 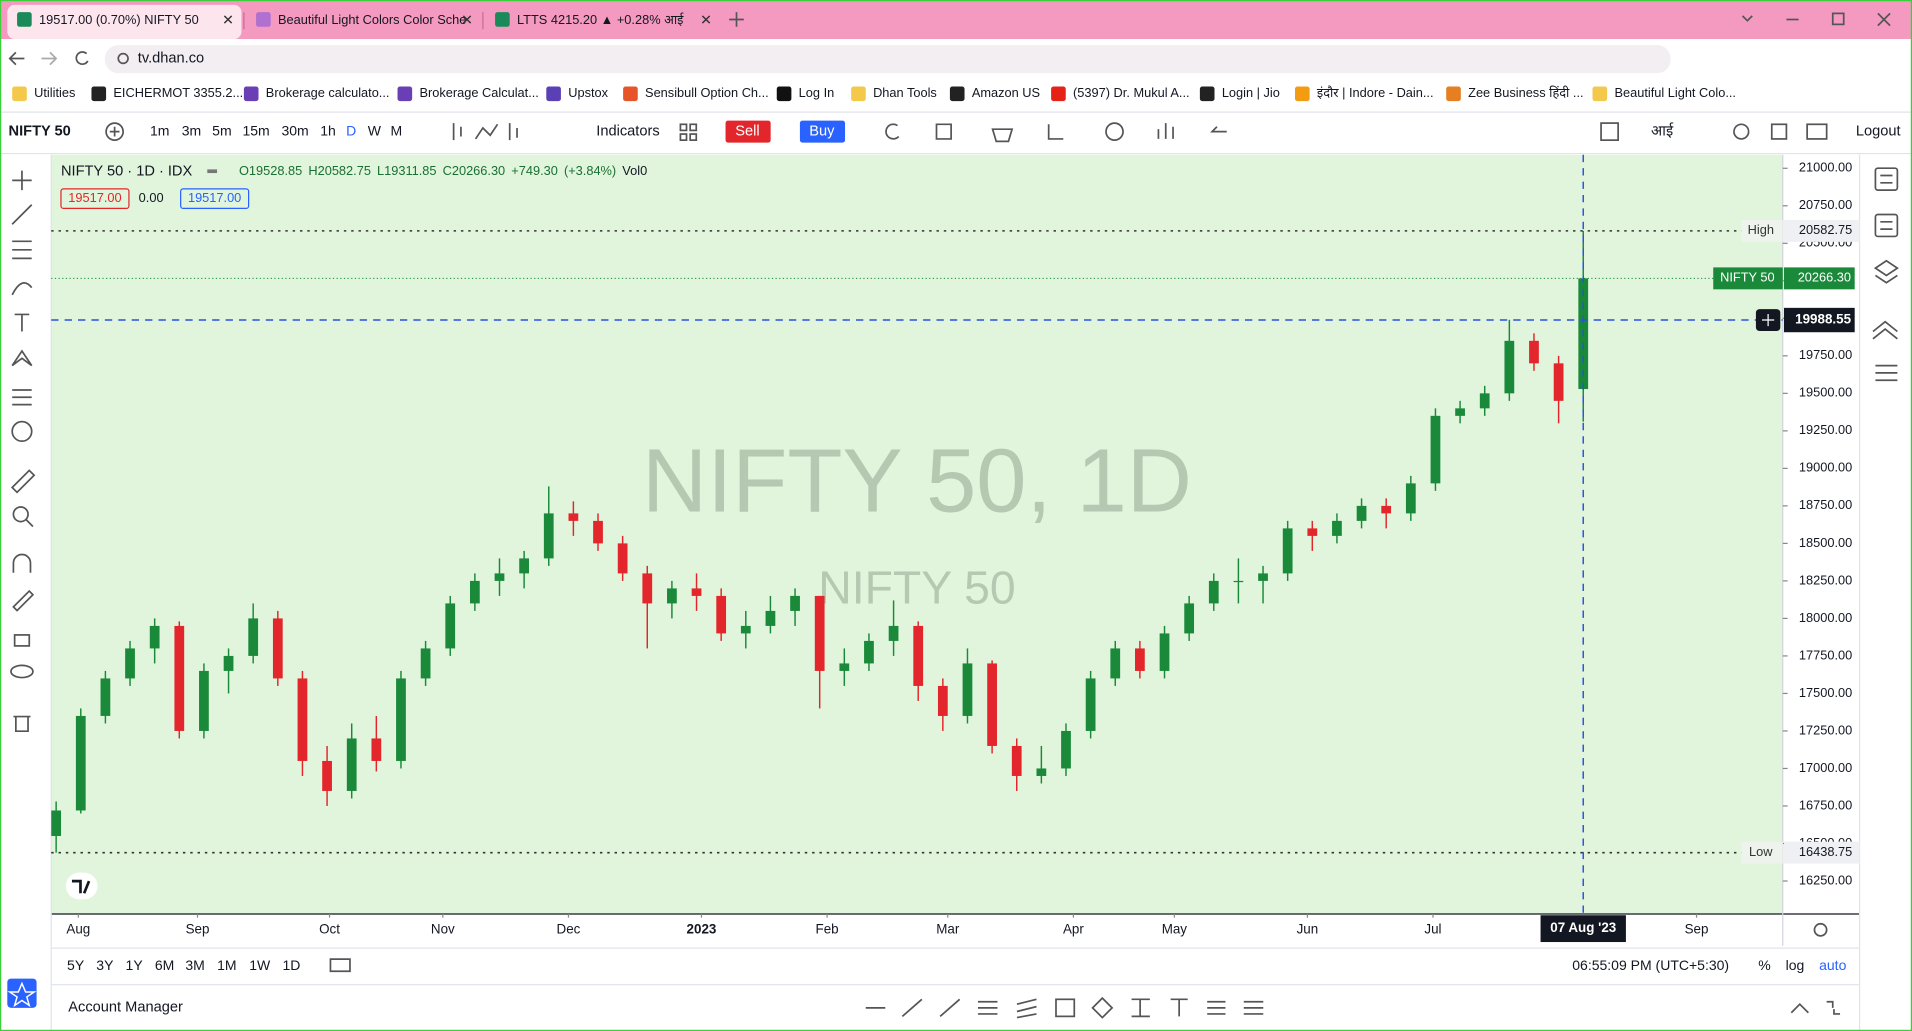 I want to click on crosshair-x-label-bg, so click(x=1583, y=929).